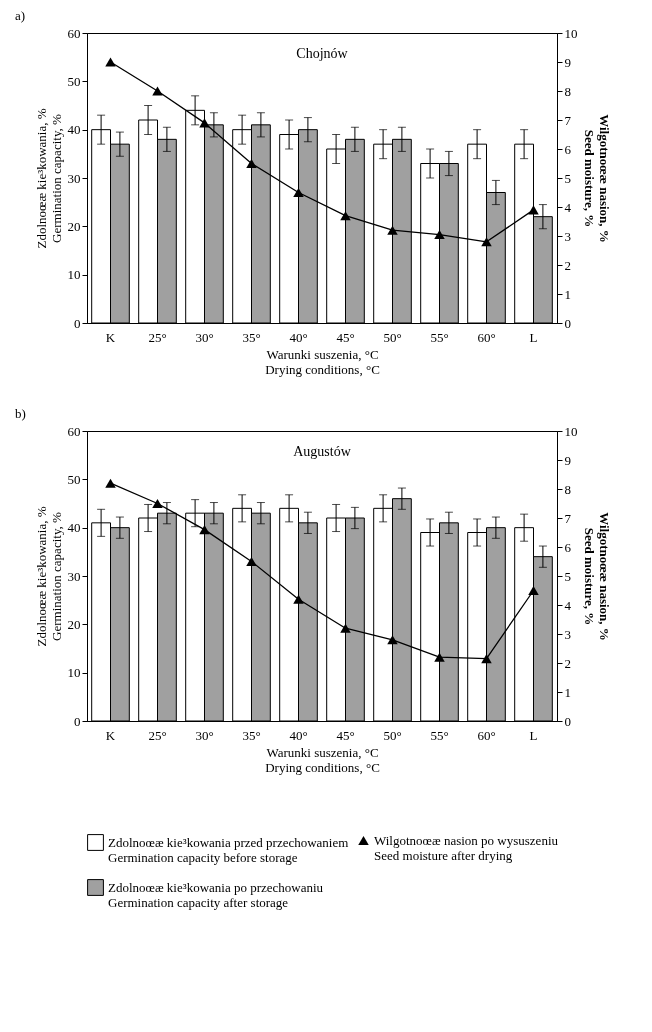 The image size is (652, 1032). I want to click on annotation: Chojnów, so click(322, 53).